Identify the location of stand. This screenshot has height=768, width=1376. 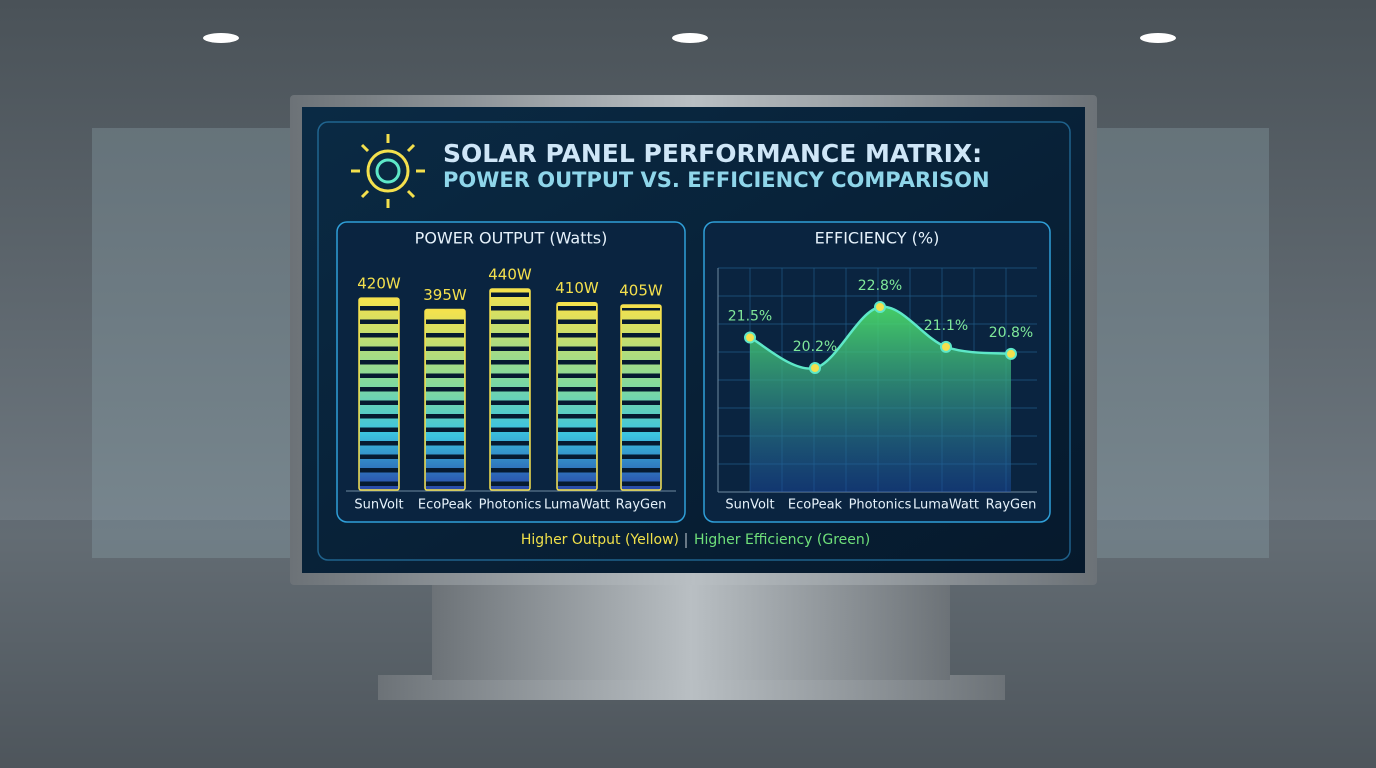
(691, 632).